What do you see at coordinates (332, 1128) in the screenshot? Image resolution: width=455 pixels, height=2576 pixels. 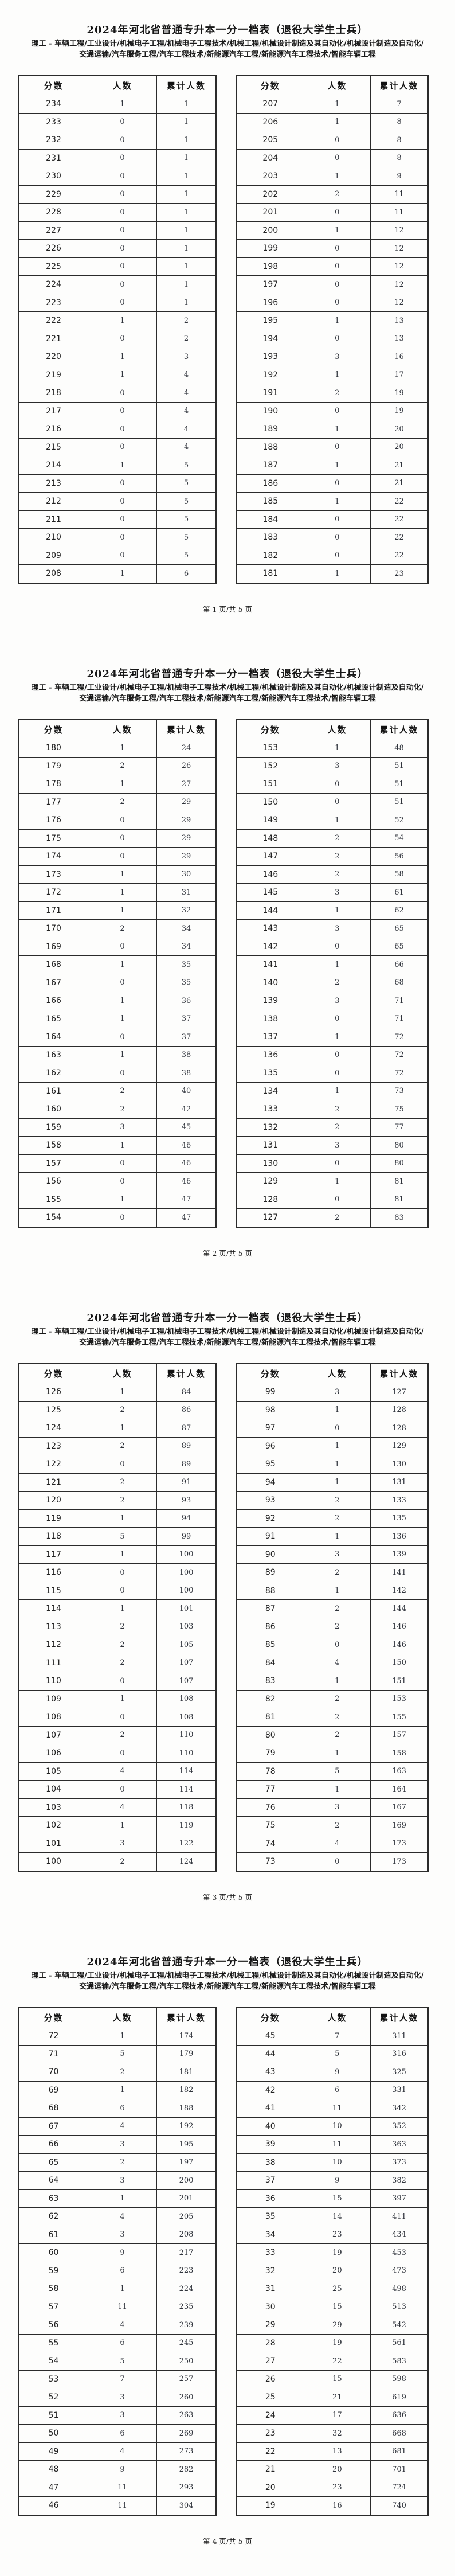 I see `table-row: 132 2 77` at bounding box center [332, 1128].